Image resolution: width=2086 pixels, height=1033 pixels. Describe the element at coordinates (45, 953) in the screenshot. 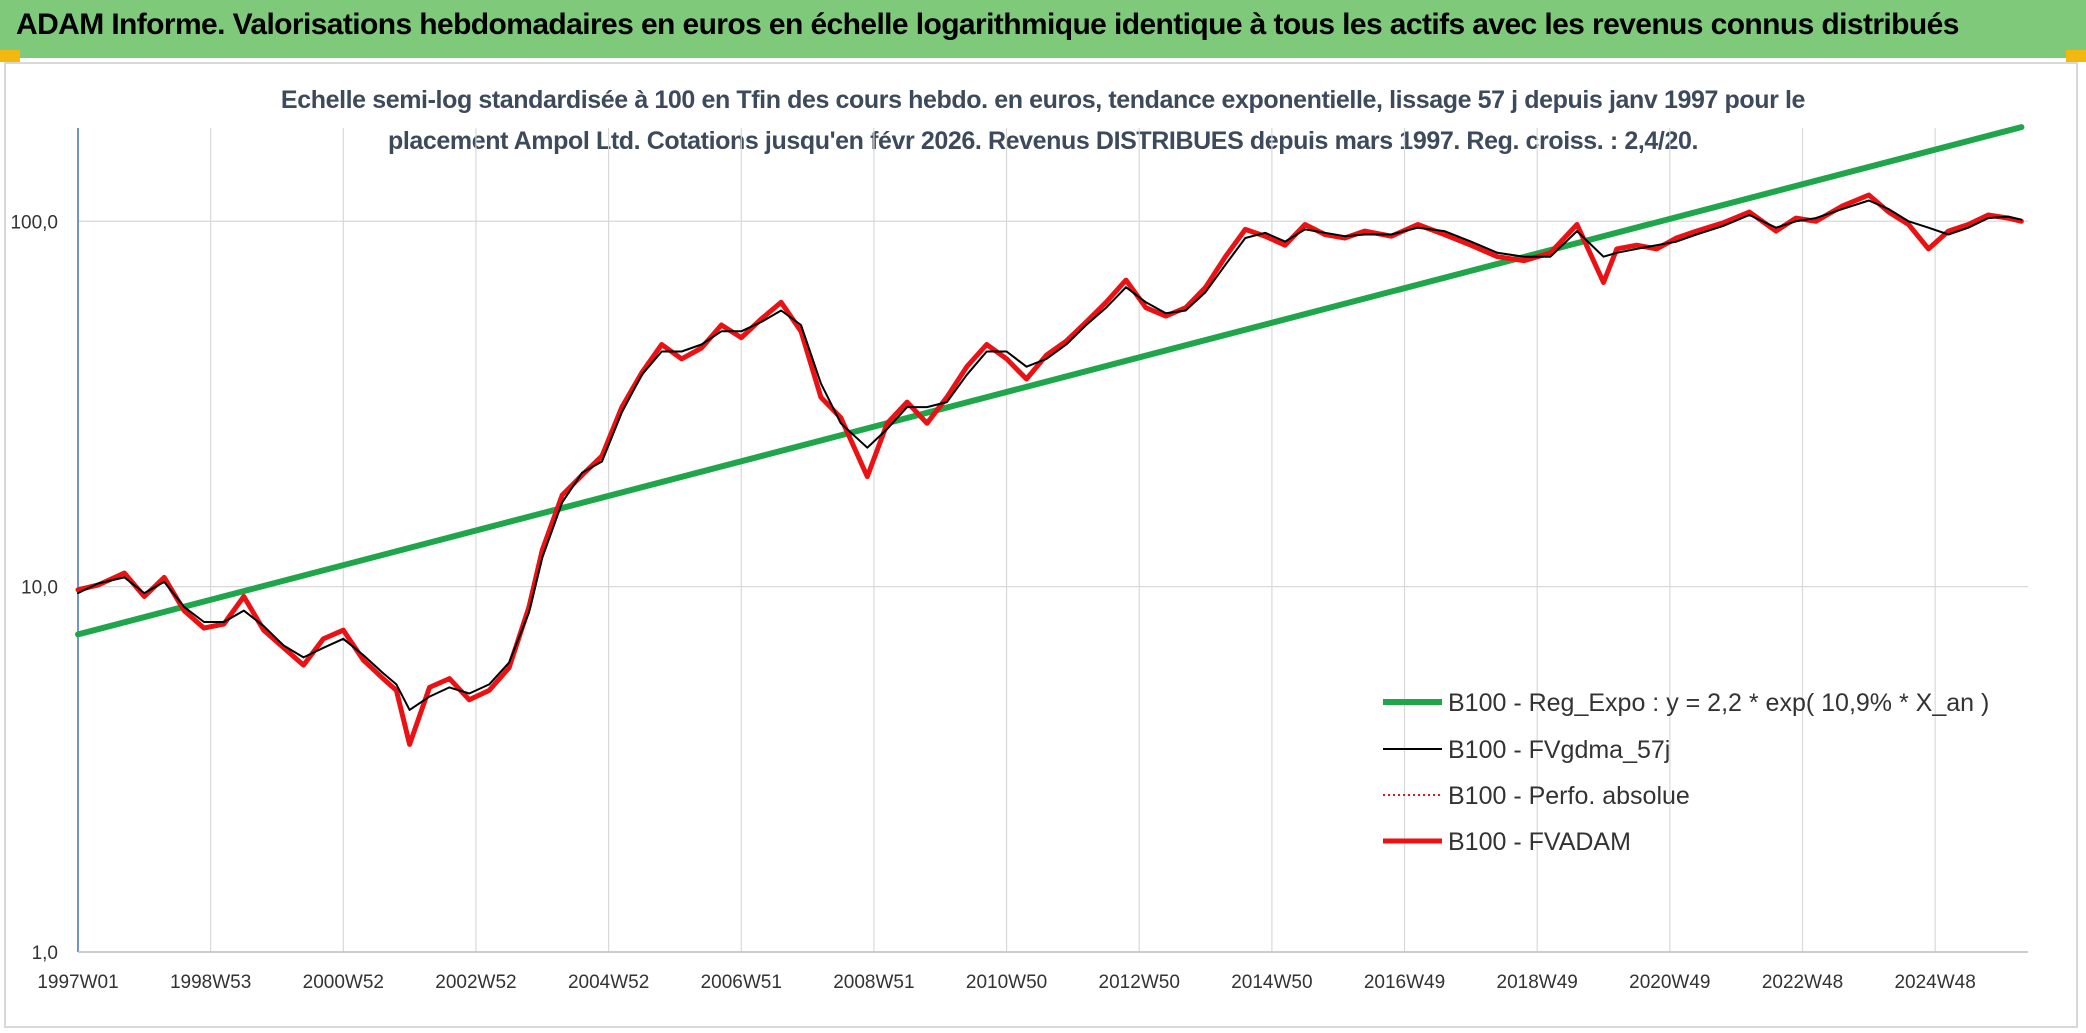

I see `y-tick-label: 1,0` at that location.